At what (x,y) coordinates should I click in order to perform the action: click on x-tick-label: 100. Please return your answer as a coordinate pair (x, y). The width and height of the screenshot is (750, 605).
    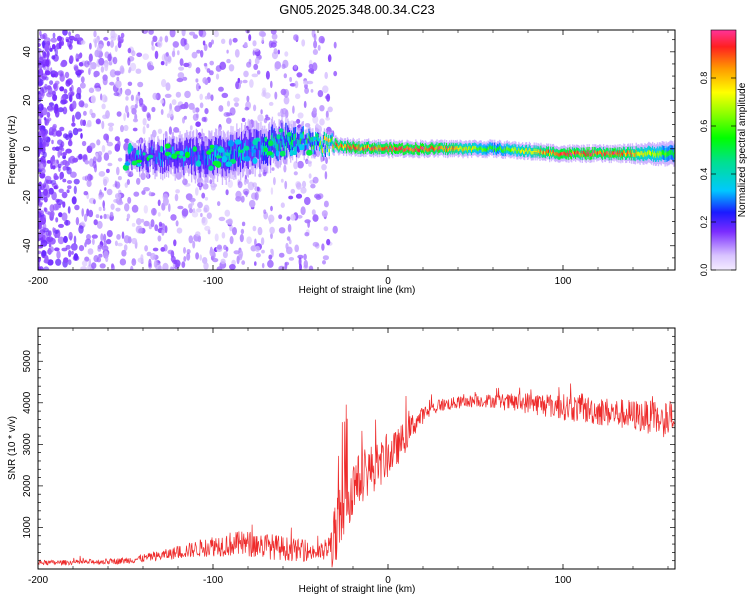
    Looking at the image, I should click on (563, 281).